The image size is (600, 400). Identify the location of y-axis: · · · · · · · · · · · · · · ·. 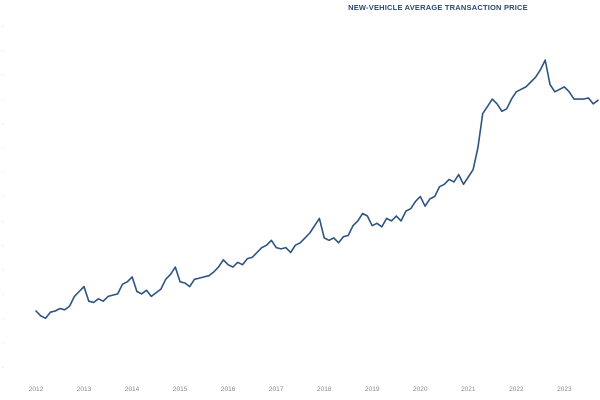
(3, 197).